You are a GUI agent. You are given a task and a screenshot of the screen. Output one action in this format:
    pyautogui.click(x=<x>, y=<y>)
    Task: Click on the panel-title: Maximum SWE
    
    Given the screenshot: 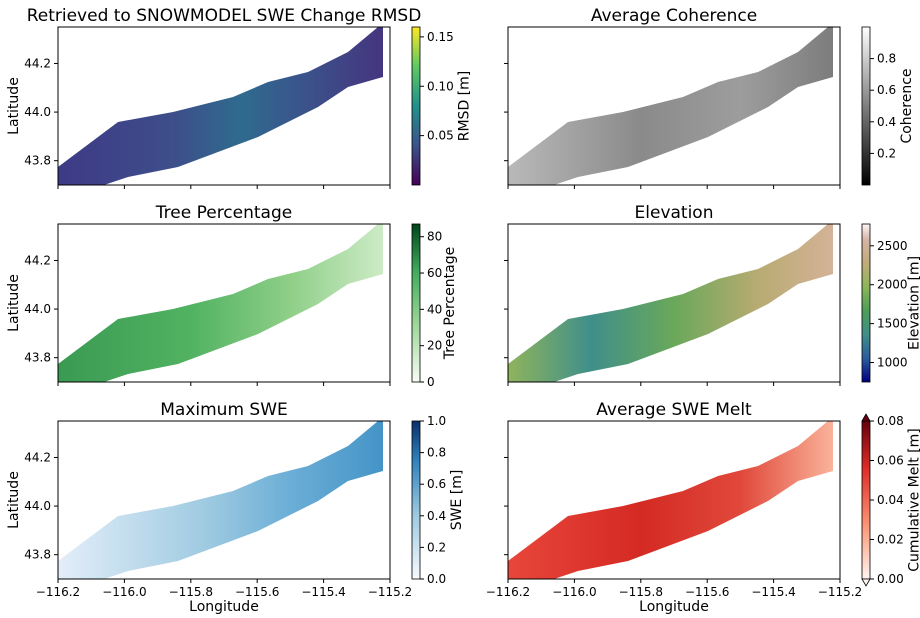 What is the action you would take?
    pyautogui.click(x=224, y=410)
    